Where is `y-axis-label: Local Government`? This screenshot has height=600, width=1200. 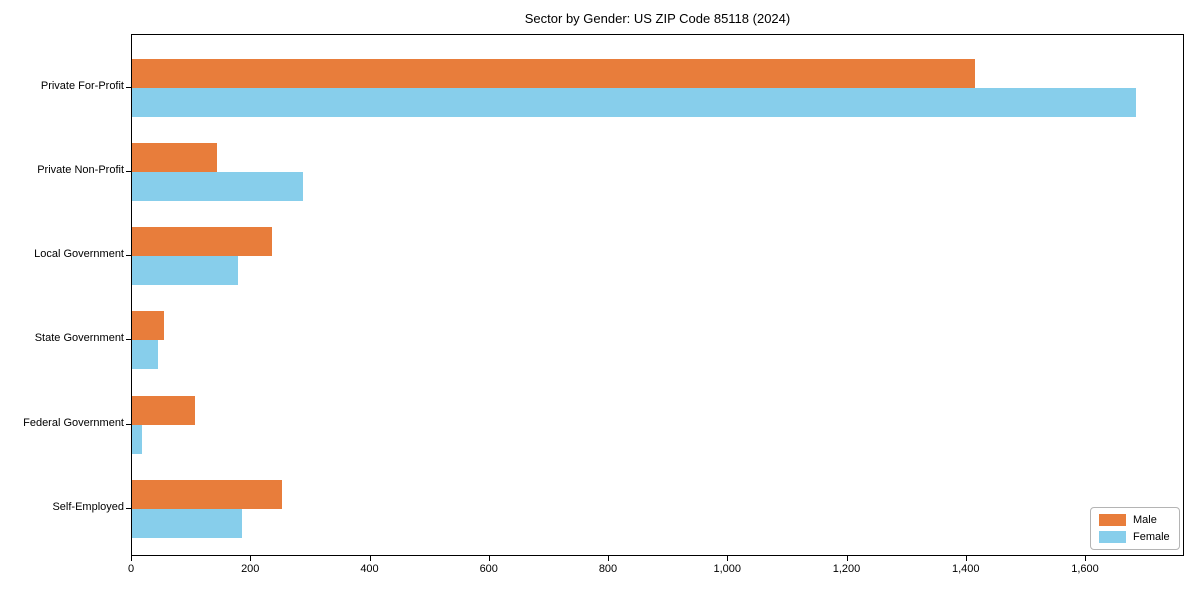
y-axis-label: Local Government is located at coordinates (79, 254).